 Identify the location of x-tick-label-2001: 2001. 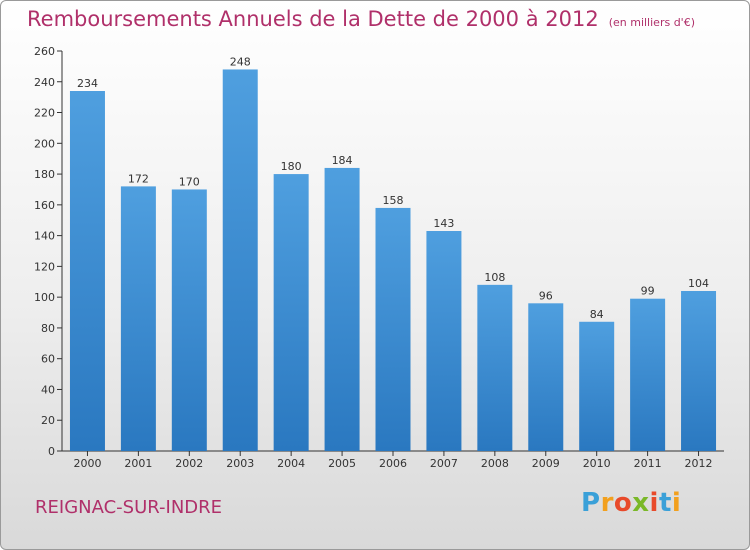
(138, 463).